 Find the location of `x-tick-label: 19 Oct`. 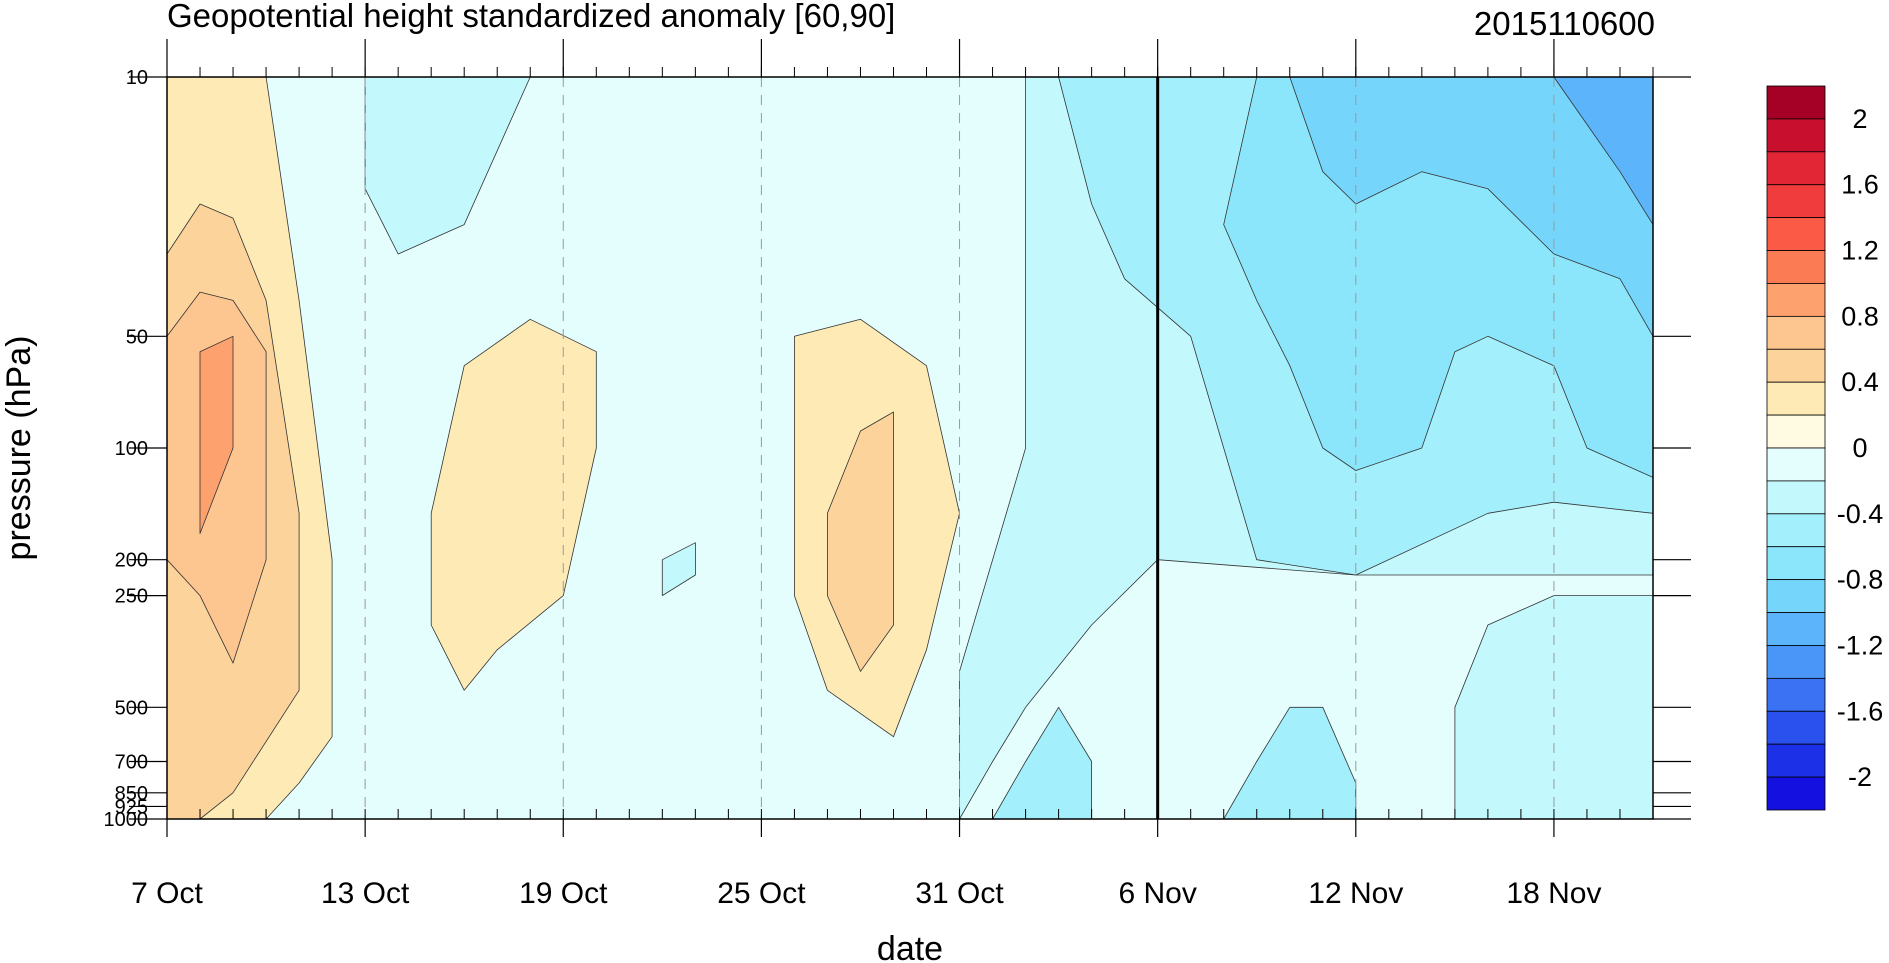

x-tick-label: 19 Oct is located at coordinates (563, 893).